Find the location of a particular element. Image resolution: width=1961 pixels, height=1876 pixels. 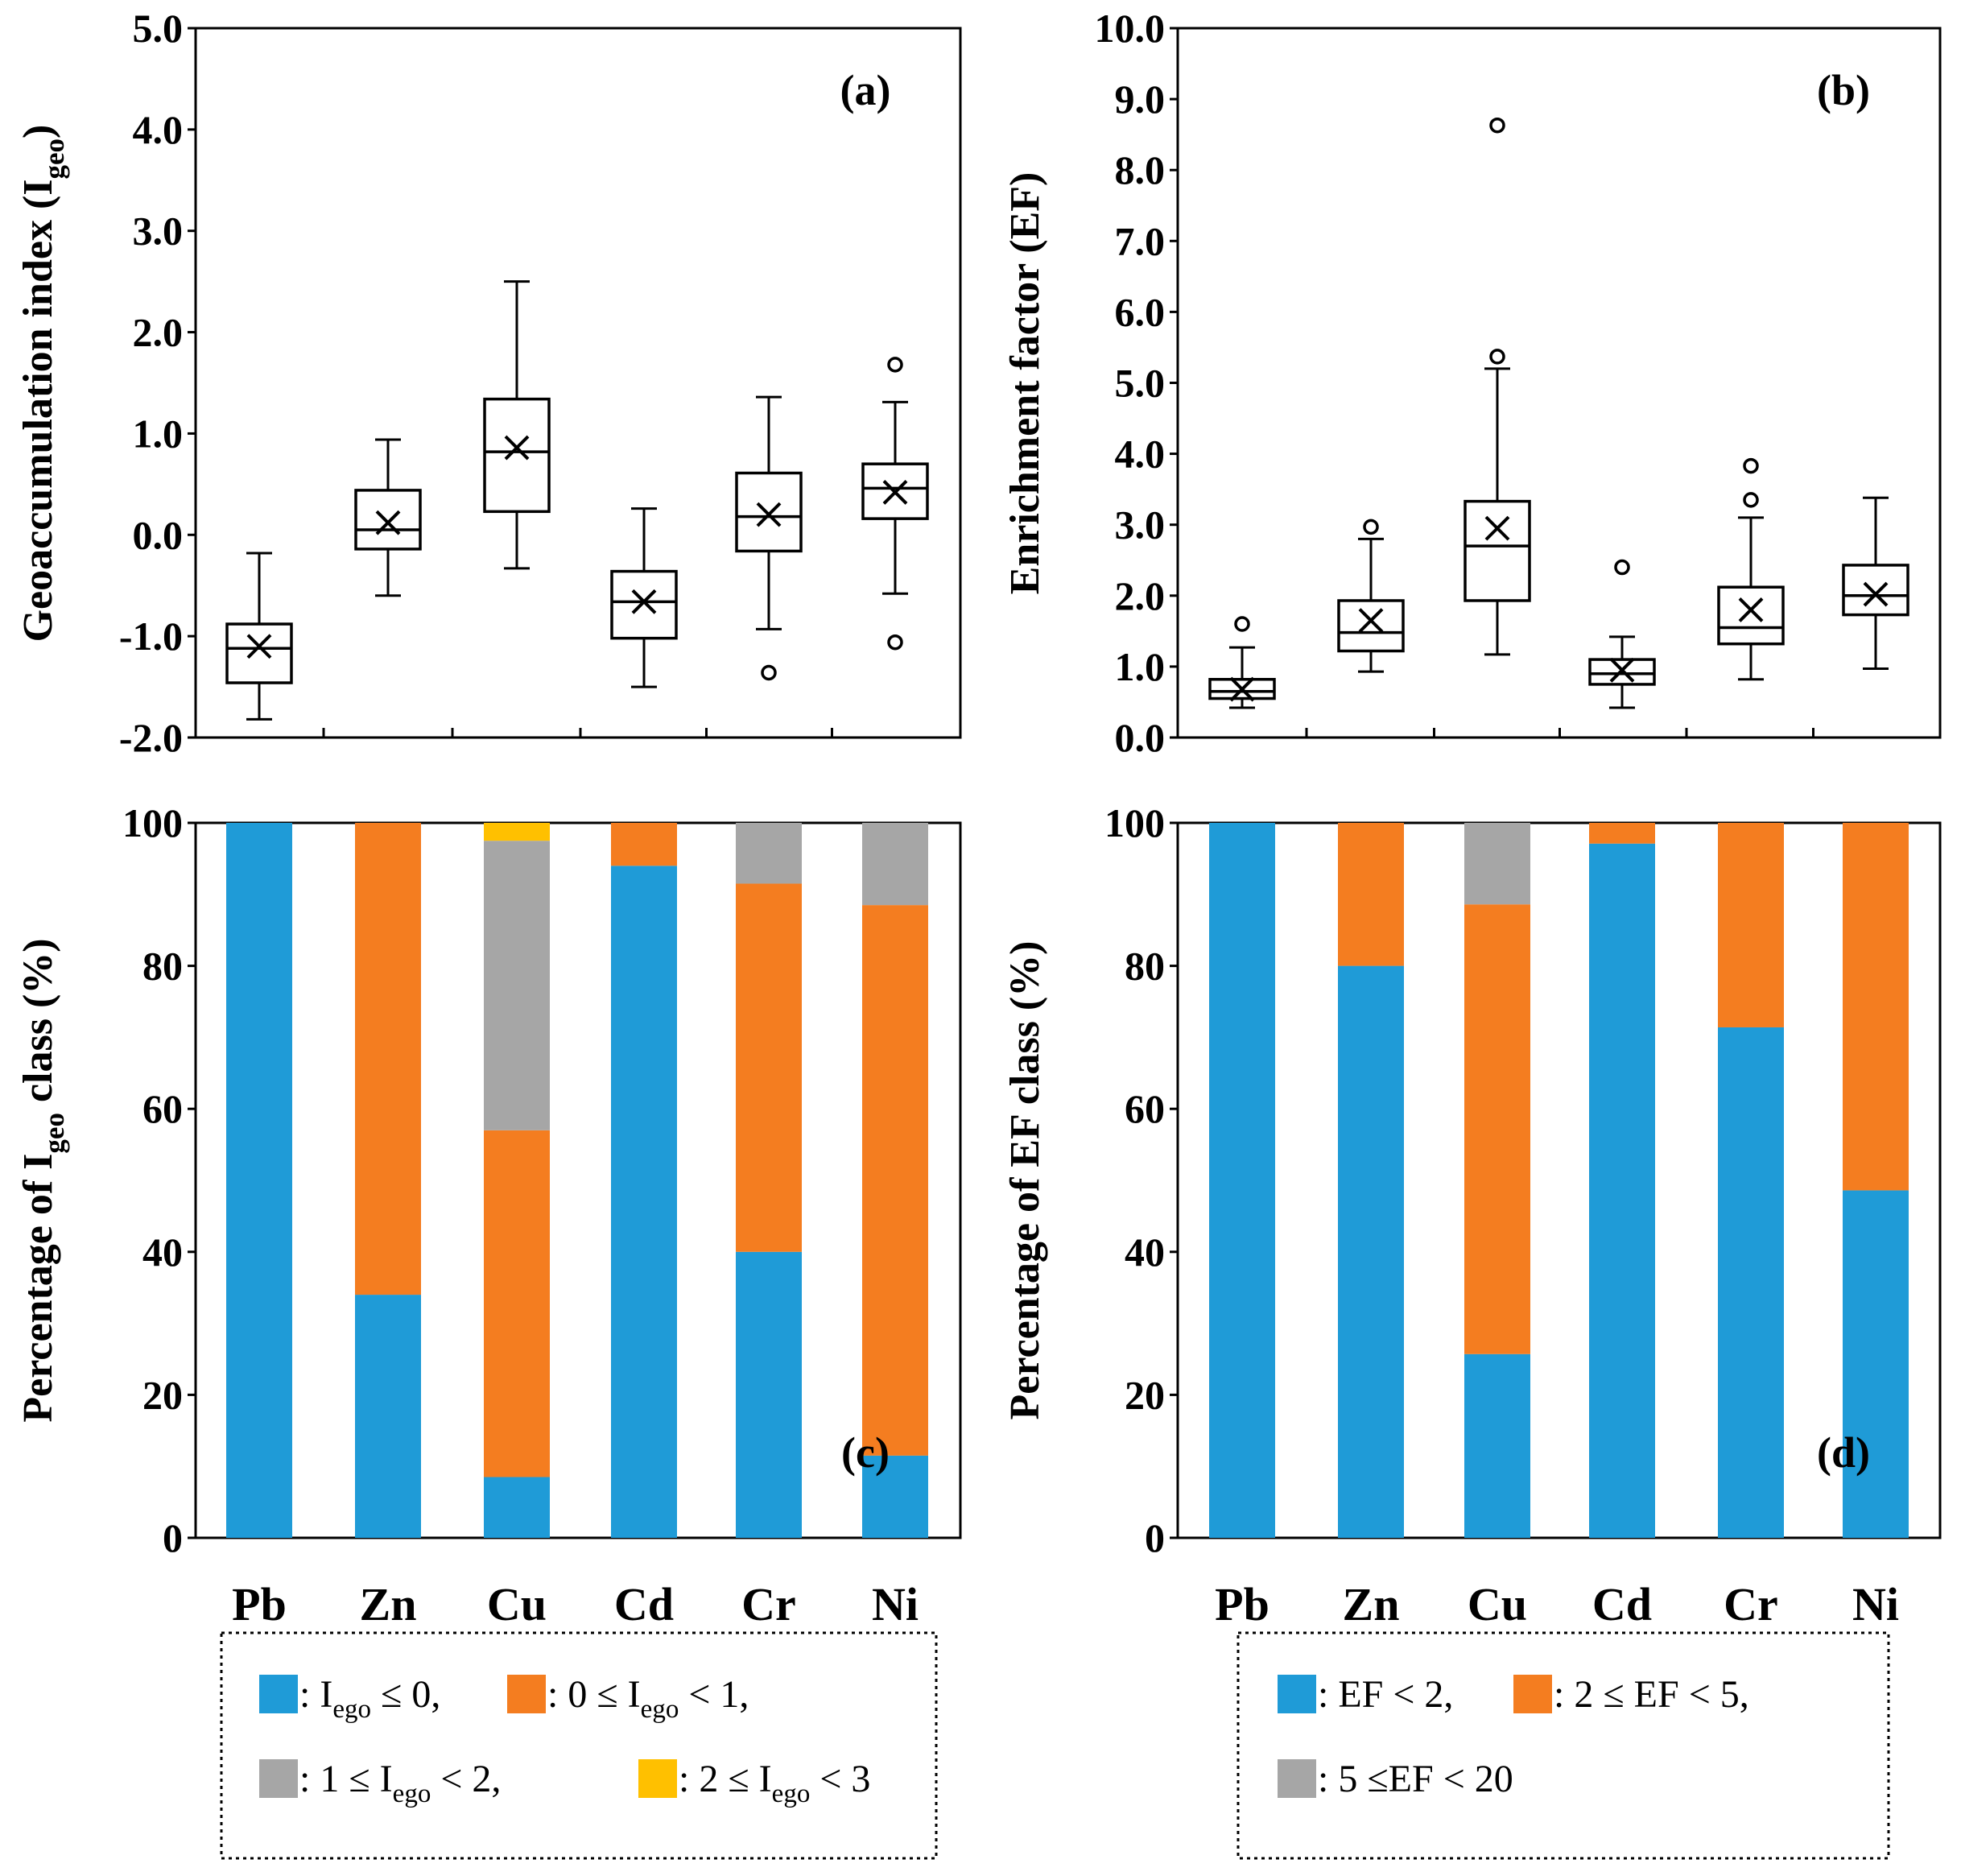

x-tick-label: Zn is located at coordinates (1371, 1604).